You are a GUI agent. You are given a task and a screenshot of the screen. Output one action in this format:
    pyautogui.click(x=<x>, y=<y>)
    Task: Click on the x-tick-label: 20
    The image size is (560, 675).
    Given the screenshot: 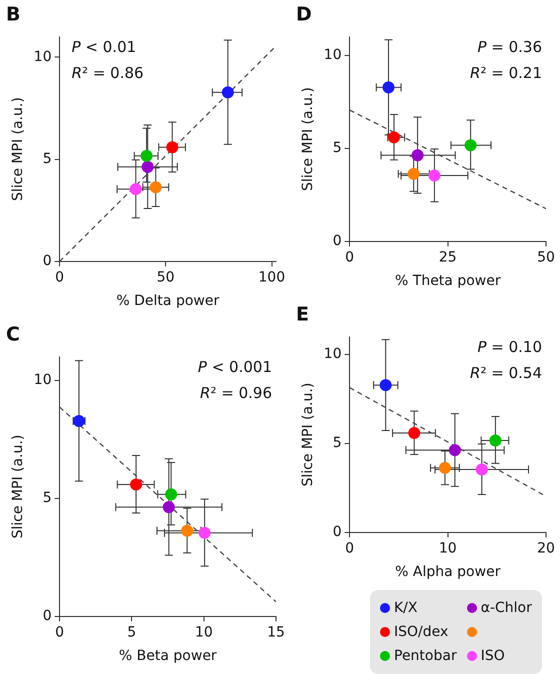 What is the action you would take?
    pyautogui.click(x=546, y=548)
    